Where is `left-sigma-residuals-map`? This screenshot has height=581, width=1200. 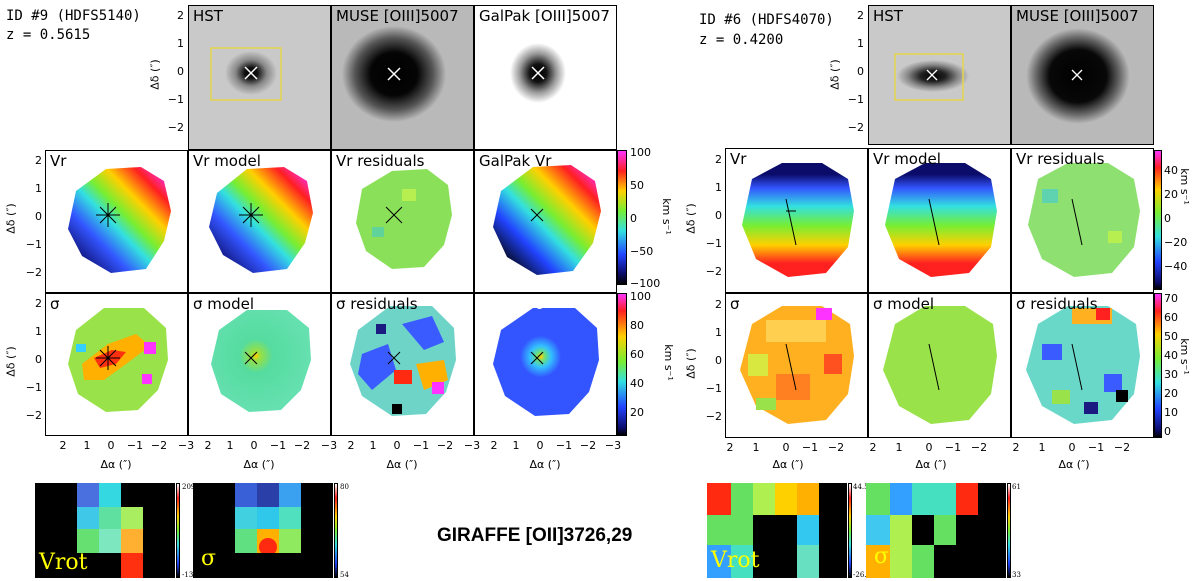 left-sigma-residuals-map is located at coordinates (403, 361).